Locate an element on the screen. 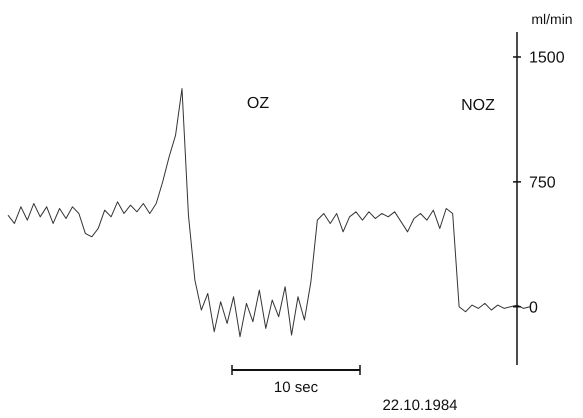 This screenshot has height=418, width=583. text: 10 sec is located at coordinates (296, 387).